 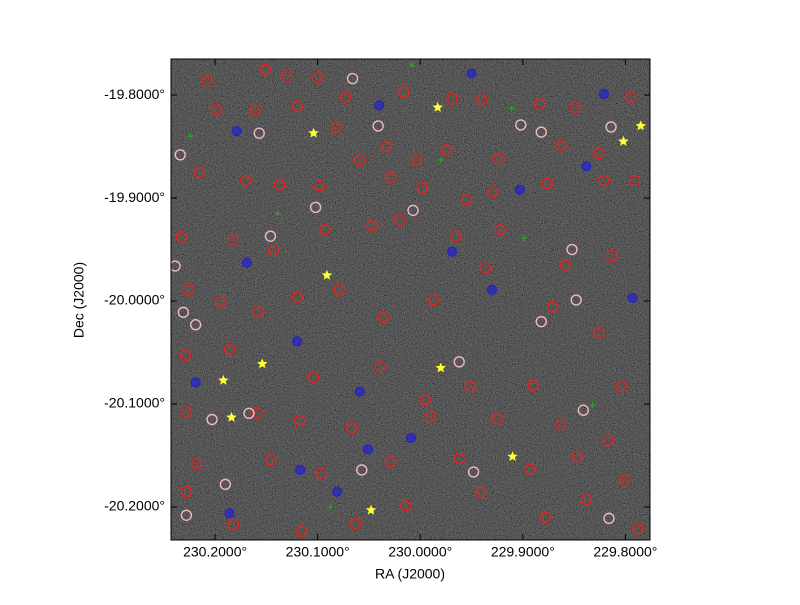 I want to click on y-axis-label: Dec (J2000), so click(x=79, y=300).